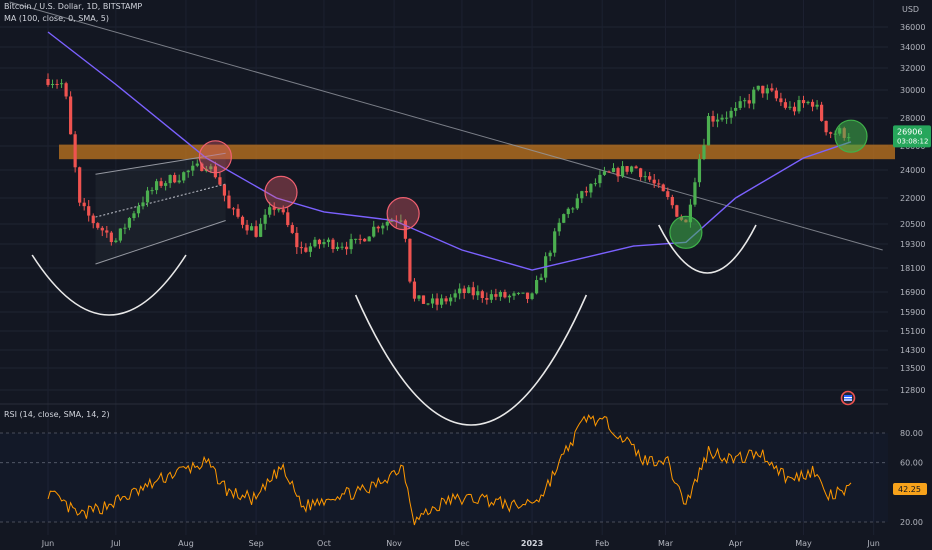  I want to click on us-flag-icon, so click(848, 398).